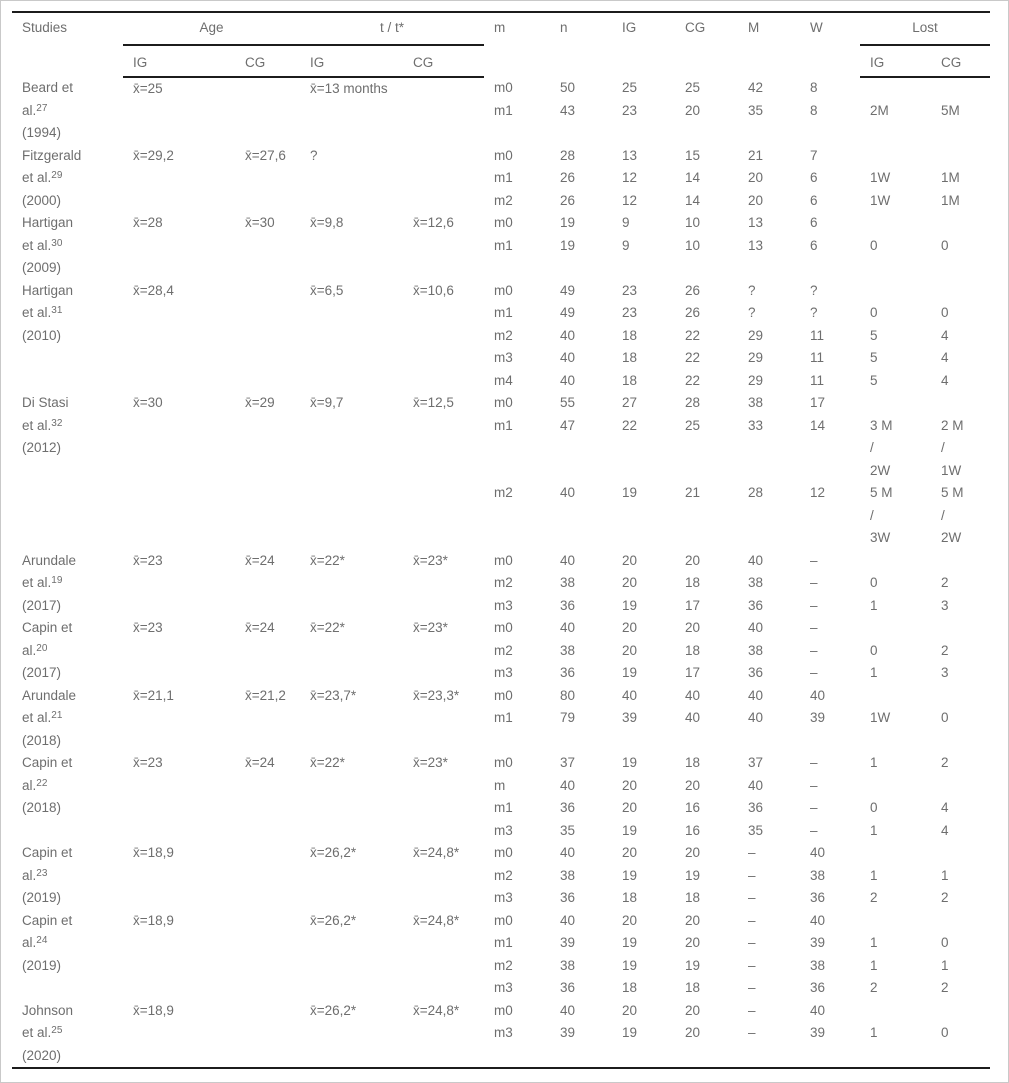 This screenshot has height=1083, width=1009. Describe the element at coordinates (35, 785) in the screenshot. I see `study-name-line2: al.22` at that location.